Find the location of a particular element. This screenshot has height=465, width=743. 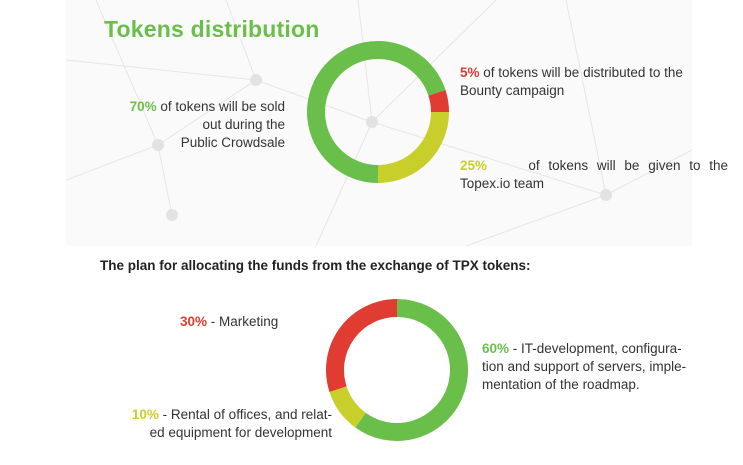

pct-crowdsale: 70% is located at coordinates (143, 106).